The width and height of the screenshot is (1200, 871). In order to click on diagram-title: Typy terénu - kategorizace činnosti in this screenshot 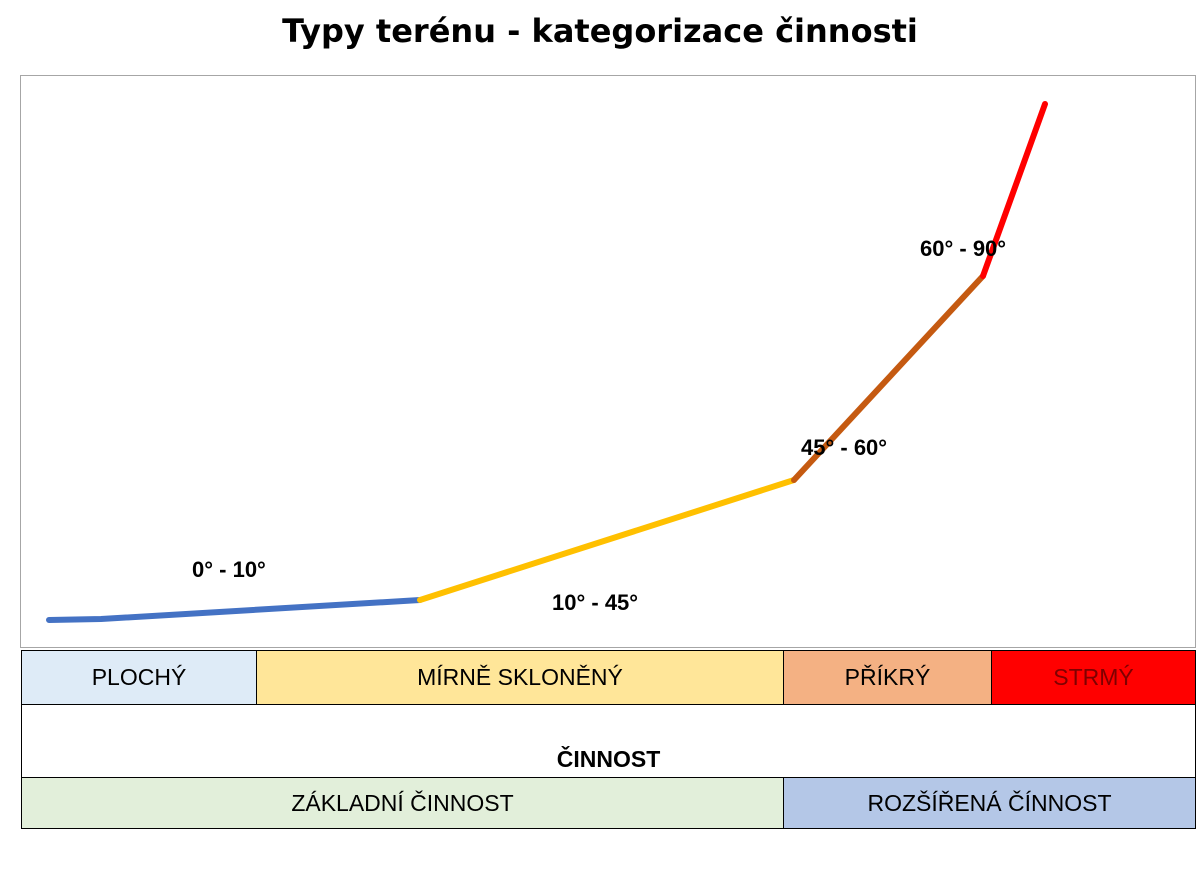, I will do `click(600, 31)`.